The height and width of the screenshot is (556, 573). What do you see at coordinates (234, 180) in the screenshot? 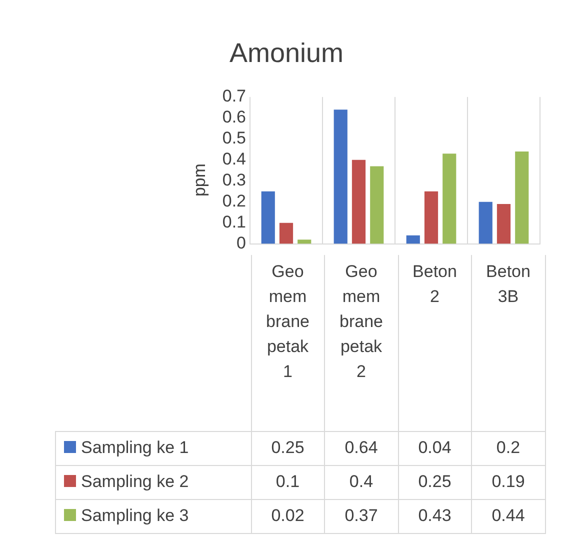
I see `y-tick-label: 0.3` at bounding box center [234, 180].